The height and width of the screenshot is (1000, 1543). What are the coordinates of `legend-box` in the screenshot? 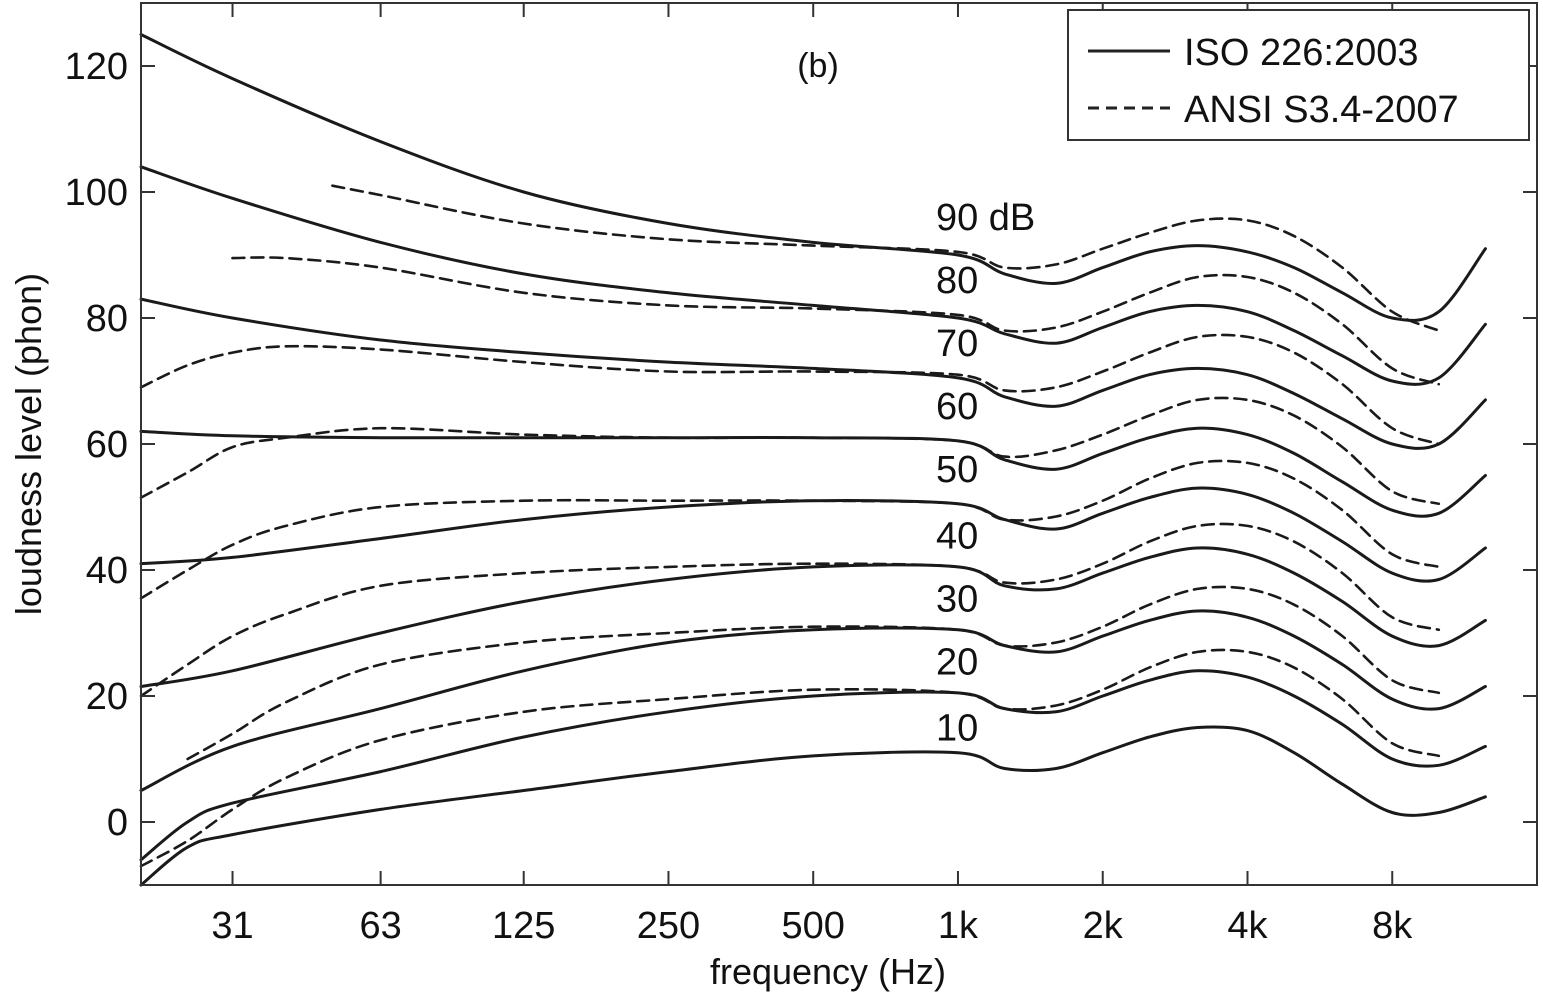 It's located at (1298, 75).